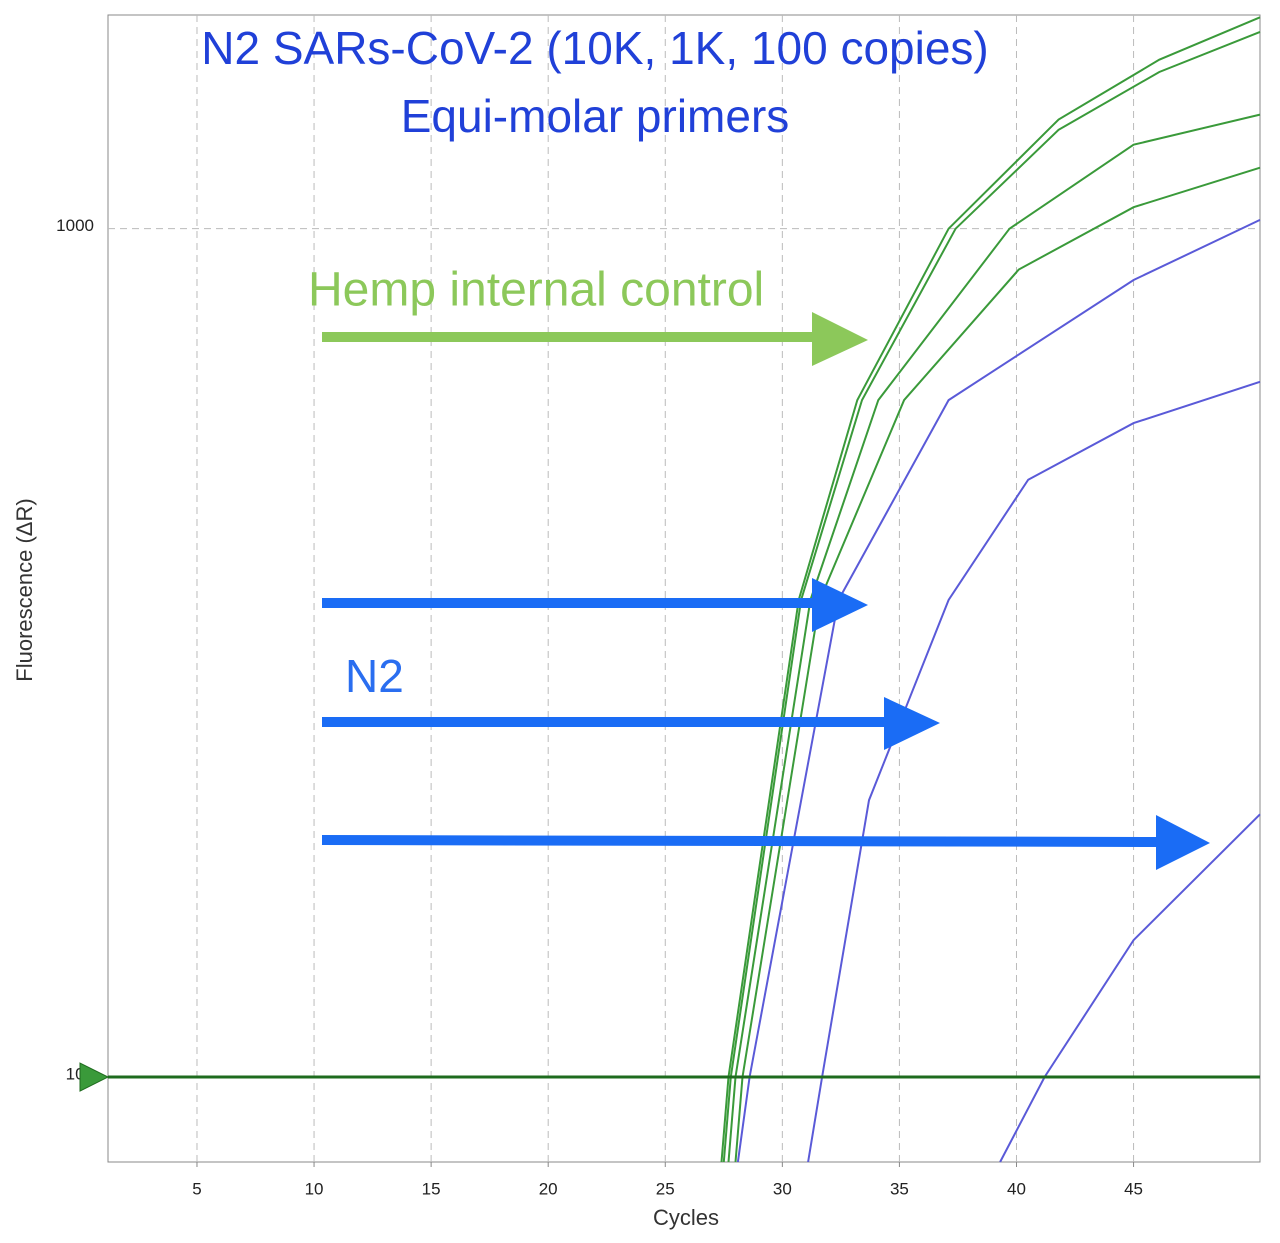  What do you see at coordinates (1016, 1188) in the screenshot?
I see `x-tick-label: 40` at bounding box center [1016, 1188].